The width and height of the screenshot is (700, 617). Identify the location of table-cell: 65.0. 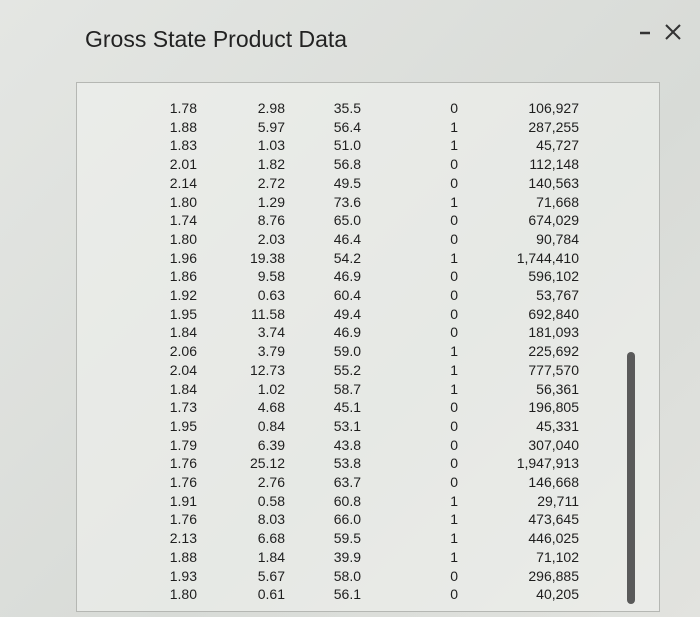
(347, 220).